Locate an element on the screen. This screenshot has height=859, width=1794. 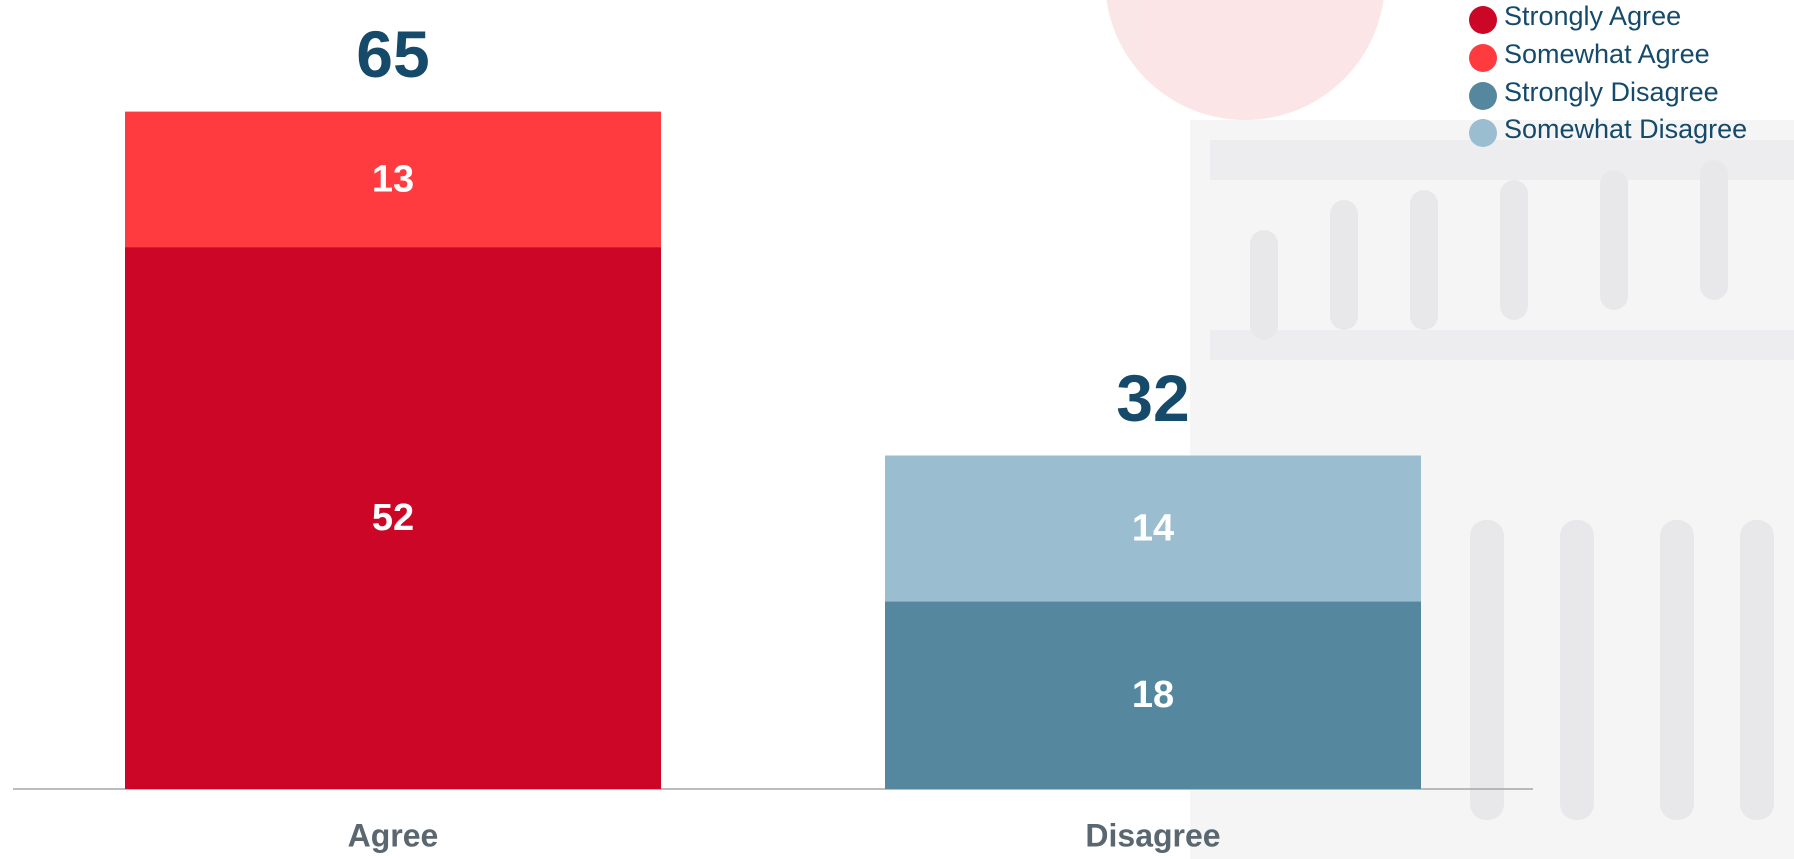
legend-label: Somewhat Agree is located at coordinates (1607, 54).